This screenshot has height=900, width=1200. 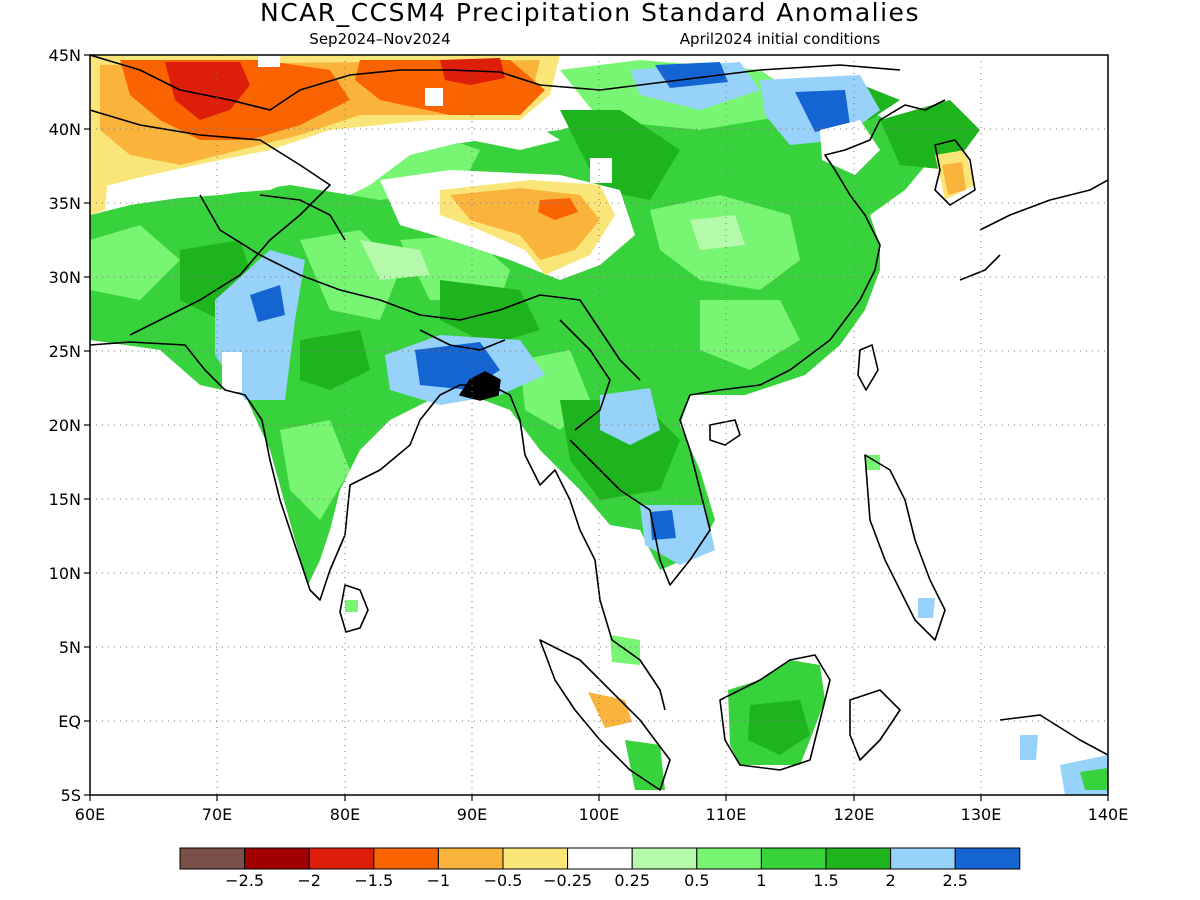 What do you see at coordinates (761, 880) in the screenshot?
I see `colorbar-label: 1` at bounding box center [761, 880].